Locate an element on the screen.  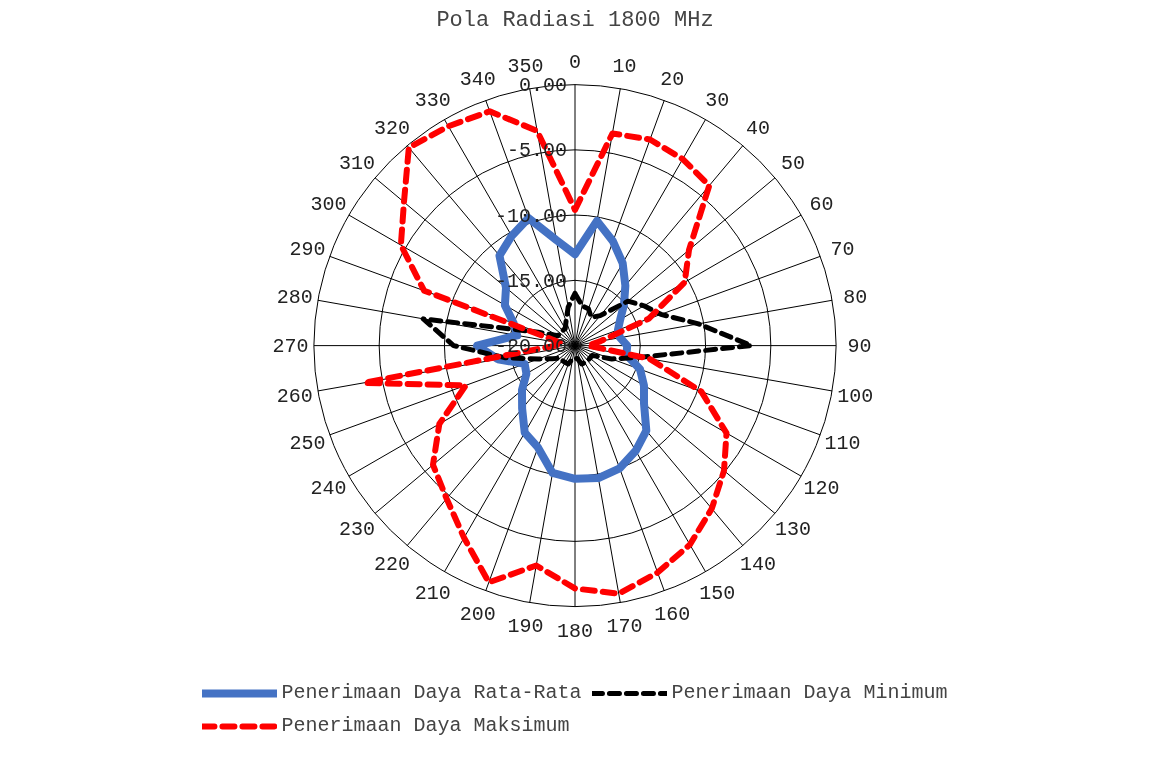
spoke-label: 10 is located at coordinates (624, 66).